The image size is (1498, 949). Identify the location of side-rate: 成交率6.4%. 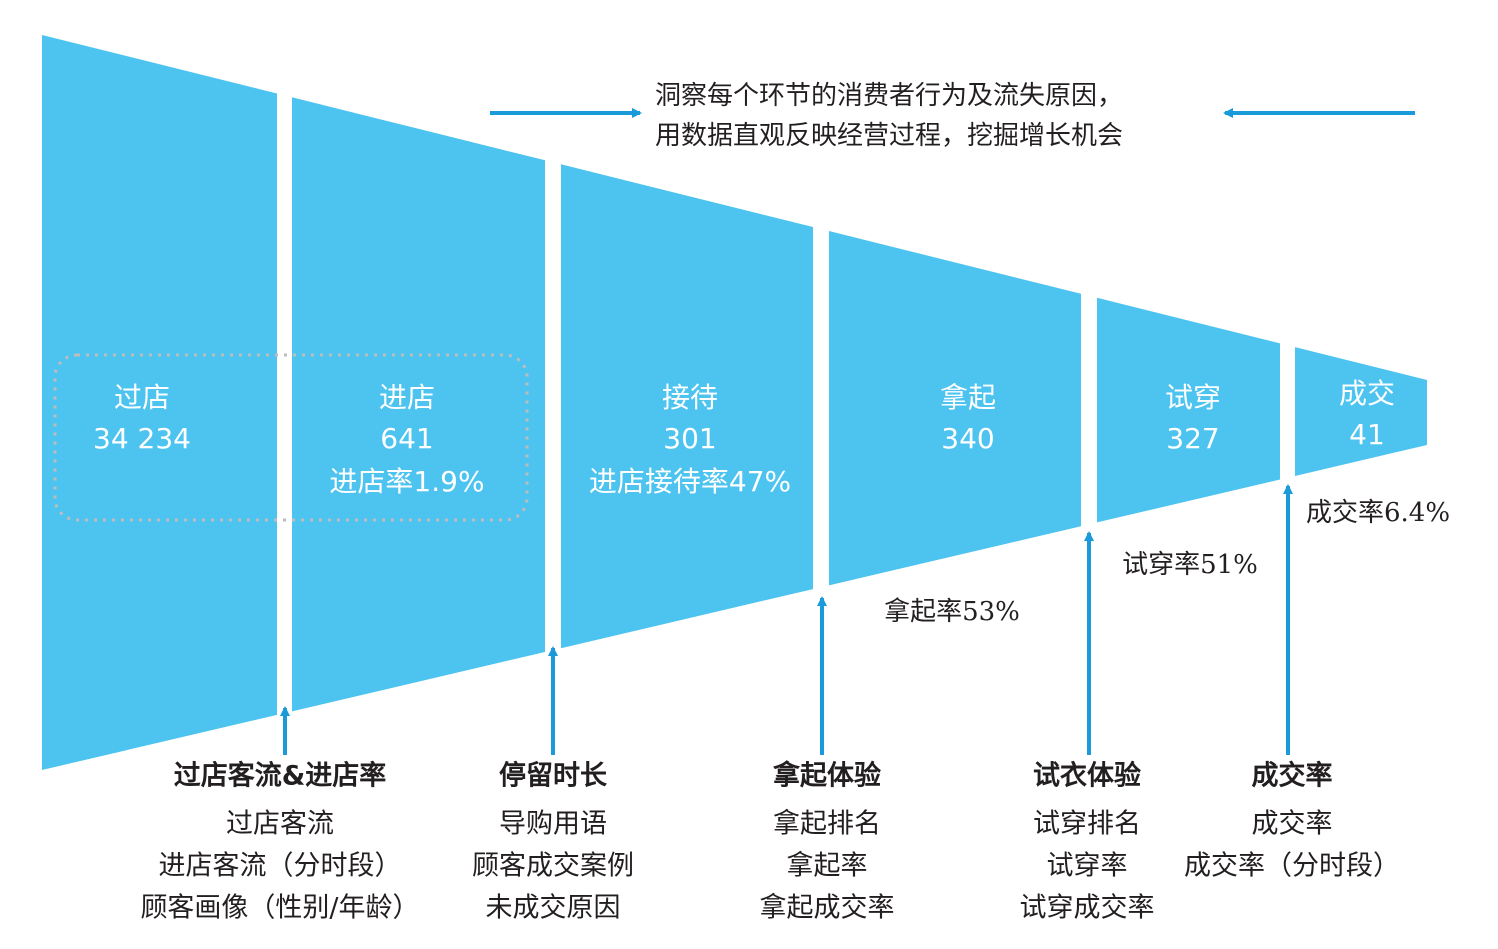
(1378, 513).